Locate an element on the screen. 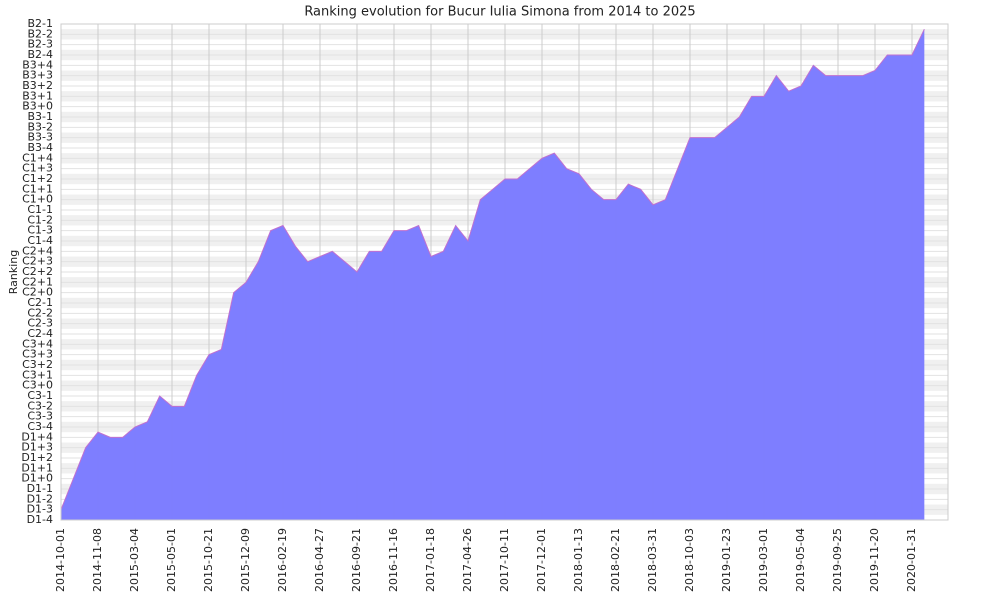 Image resolution: width=1000 pixels, height=600 pixels. x-tick-label: 2016-04-27 is located at coordinates (319, 560).